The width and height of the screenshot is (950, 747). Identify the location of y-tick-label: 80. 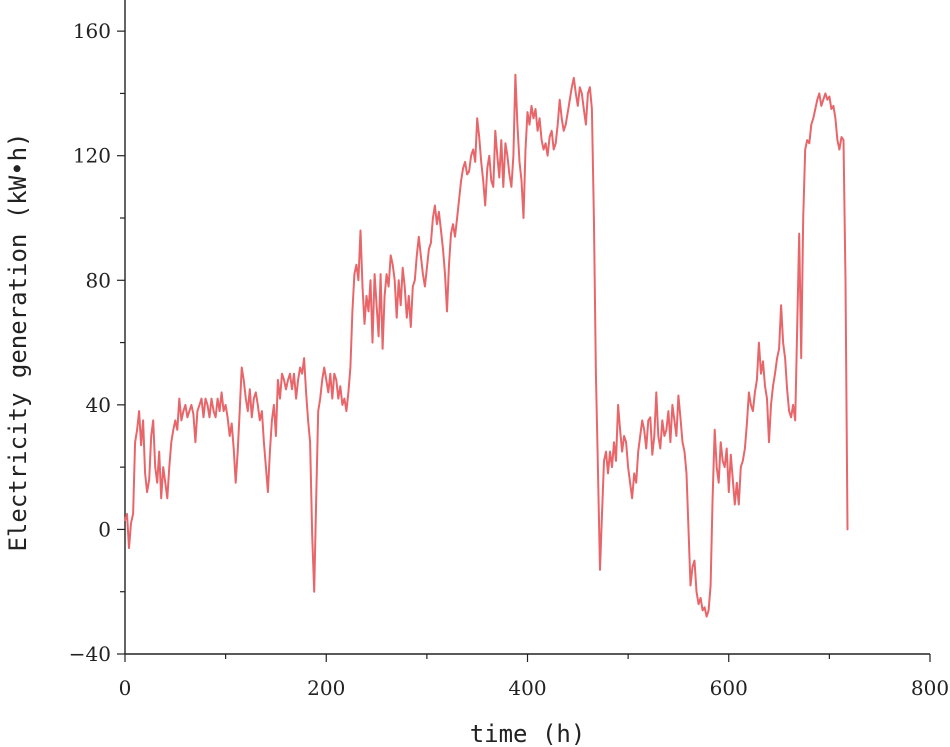
(98, 280).